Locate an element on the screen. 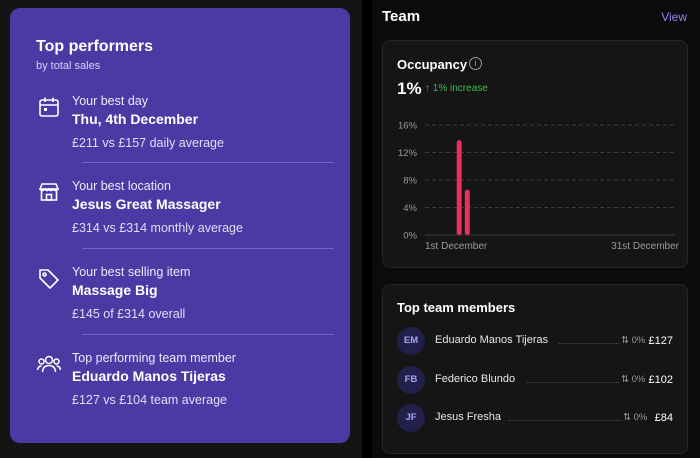 This screenshot has height=458, width=700. best-day-comparison: £211 vs £157 daily average is located at coordinates (148, 143).